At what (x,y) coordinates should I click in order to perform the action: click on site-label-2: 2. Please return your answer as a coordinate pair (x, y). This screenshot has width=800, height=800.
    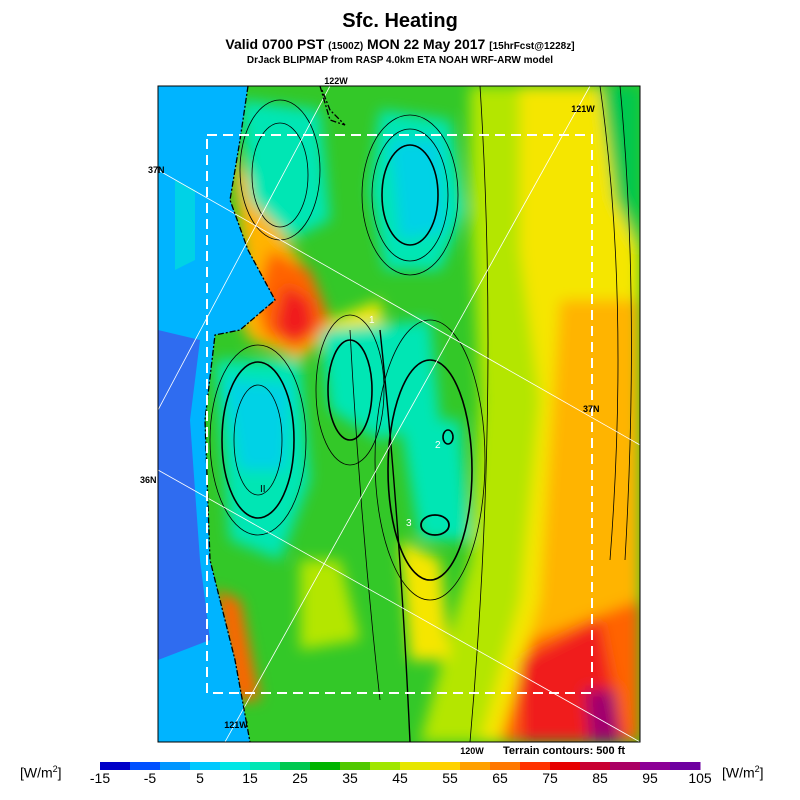
    Looking at the image, I should click on (438, 445).